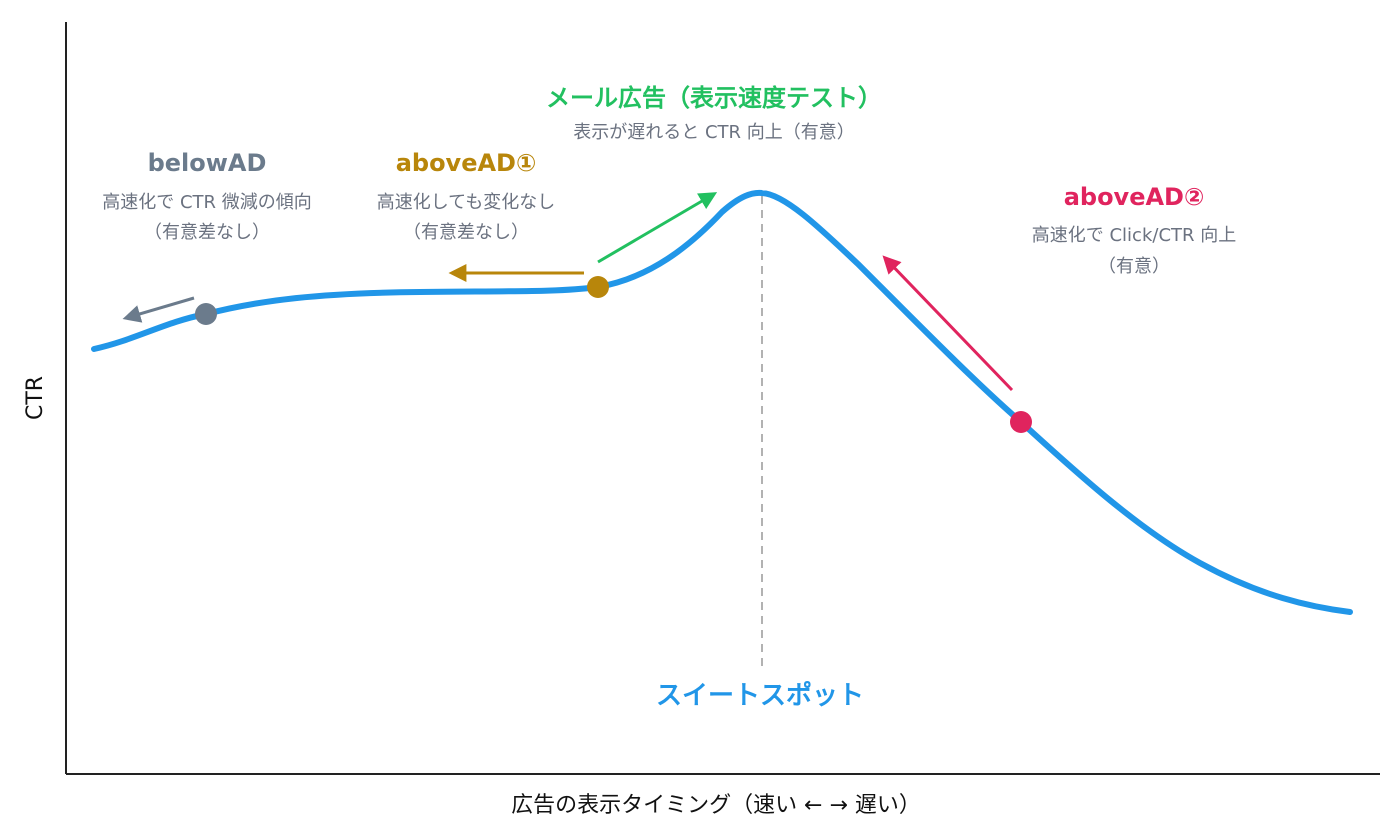  Describe the element at coordinates (466, 232) in the screenshot. I see `aboveAD1-desc-line2: （有意差なし）` at that location.